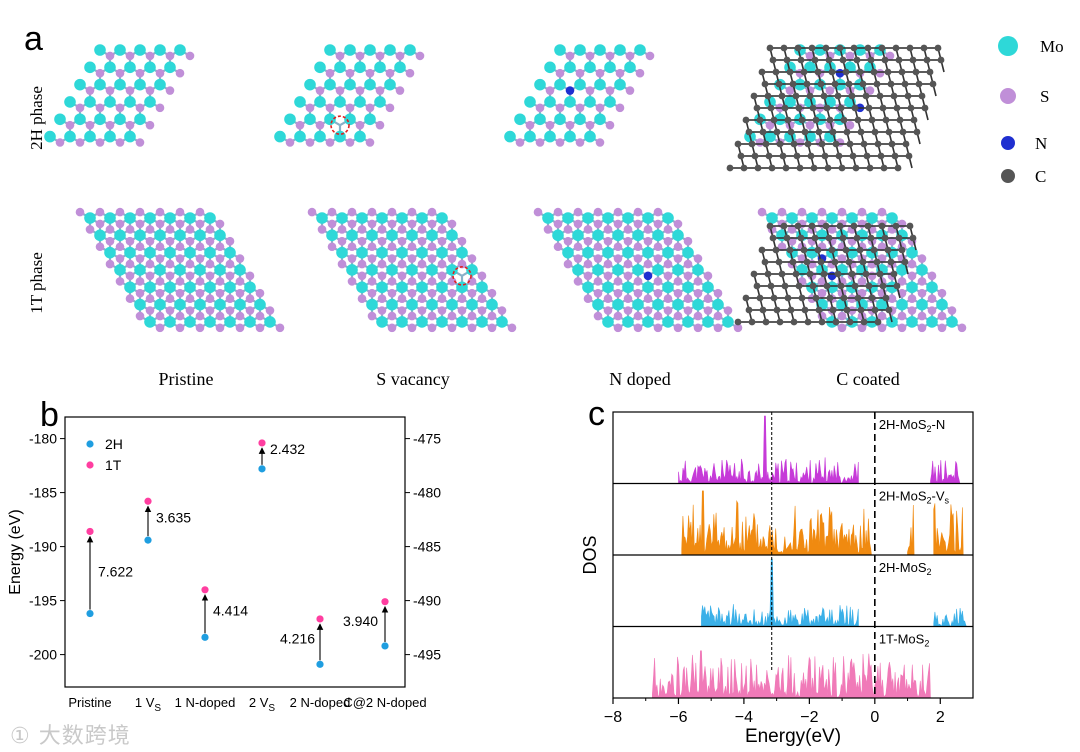  What do you see at coordinates (47, 547) in the screenshot?
I see `left-axis-ticks: -200 -195 -190 -185 -180` at bounding box center [47, 547].